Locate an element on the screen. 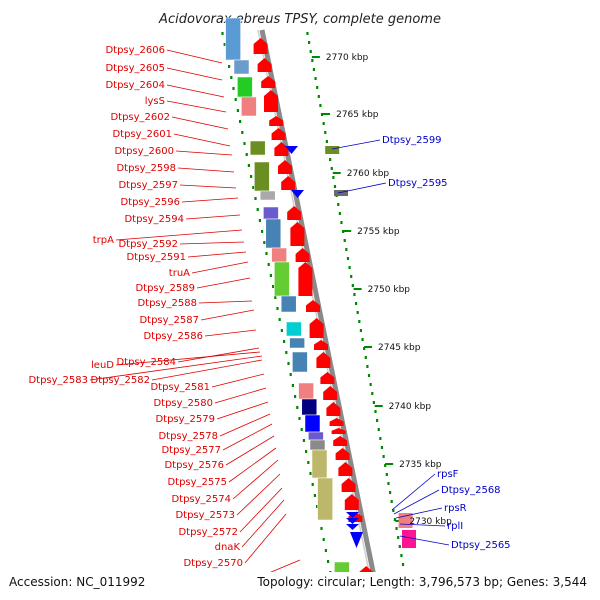 This screenshot has height=600, width=600. left-gene-label: Dtpsy_2598 is located at coordinates (146, 168).